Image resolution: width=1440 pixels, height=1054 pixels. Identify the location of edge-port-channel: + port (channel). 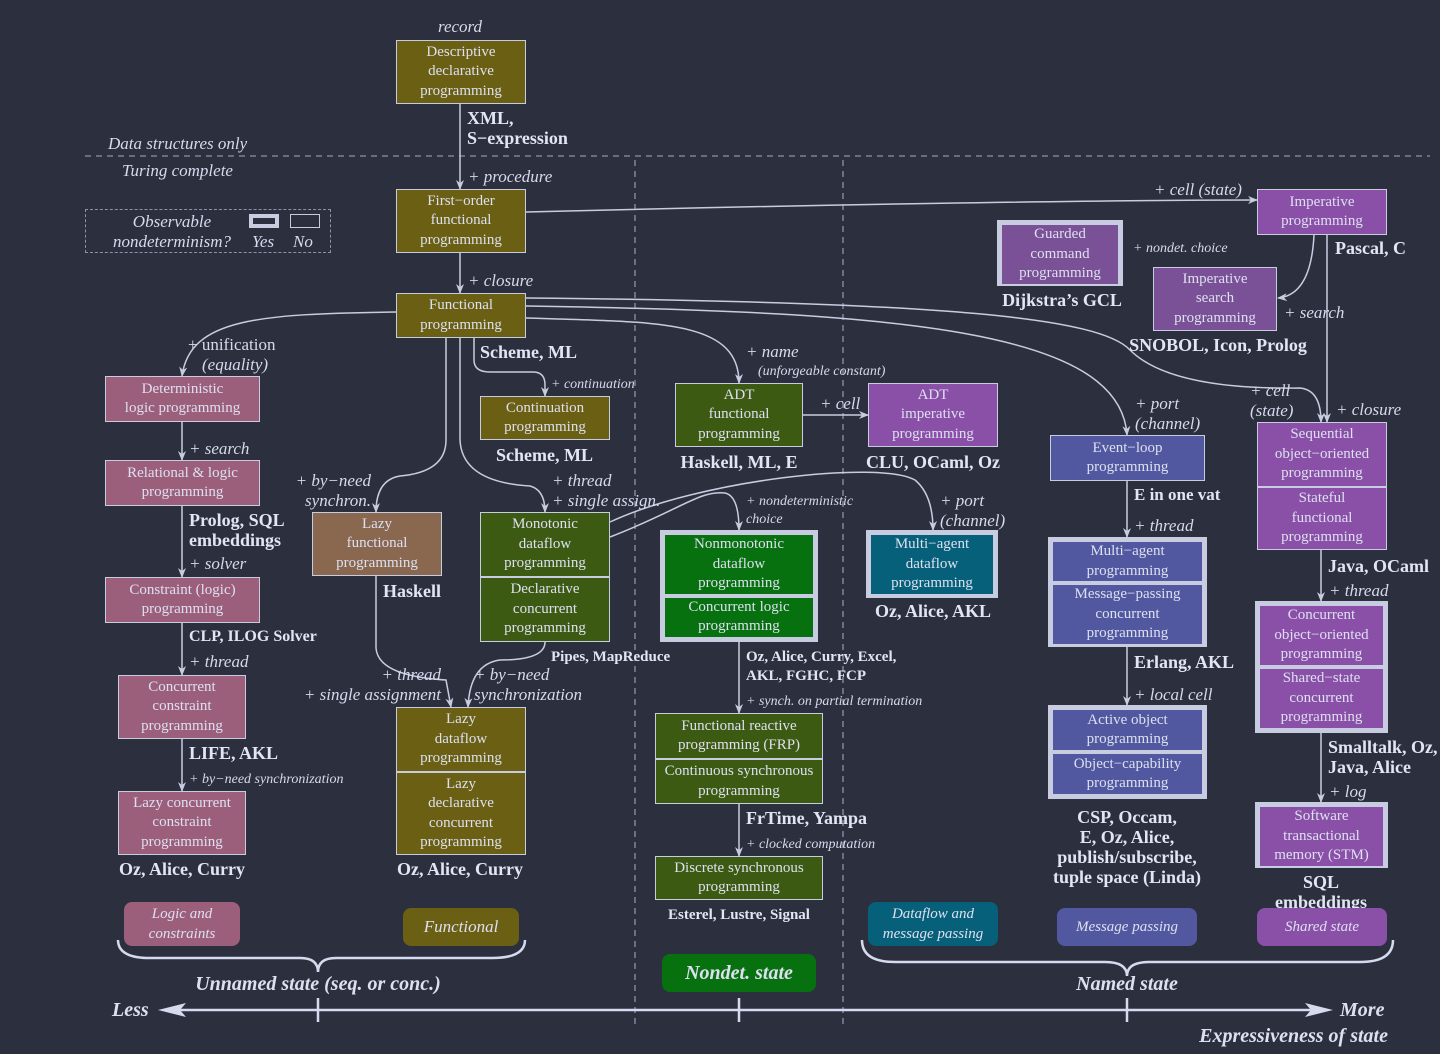
(1168, 413).